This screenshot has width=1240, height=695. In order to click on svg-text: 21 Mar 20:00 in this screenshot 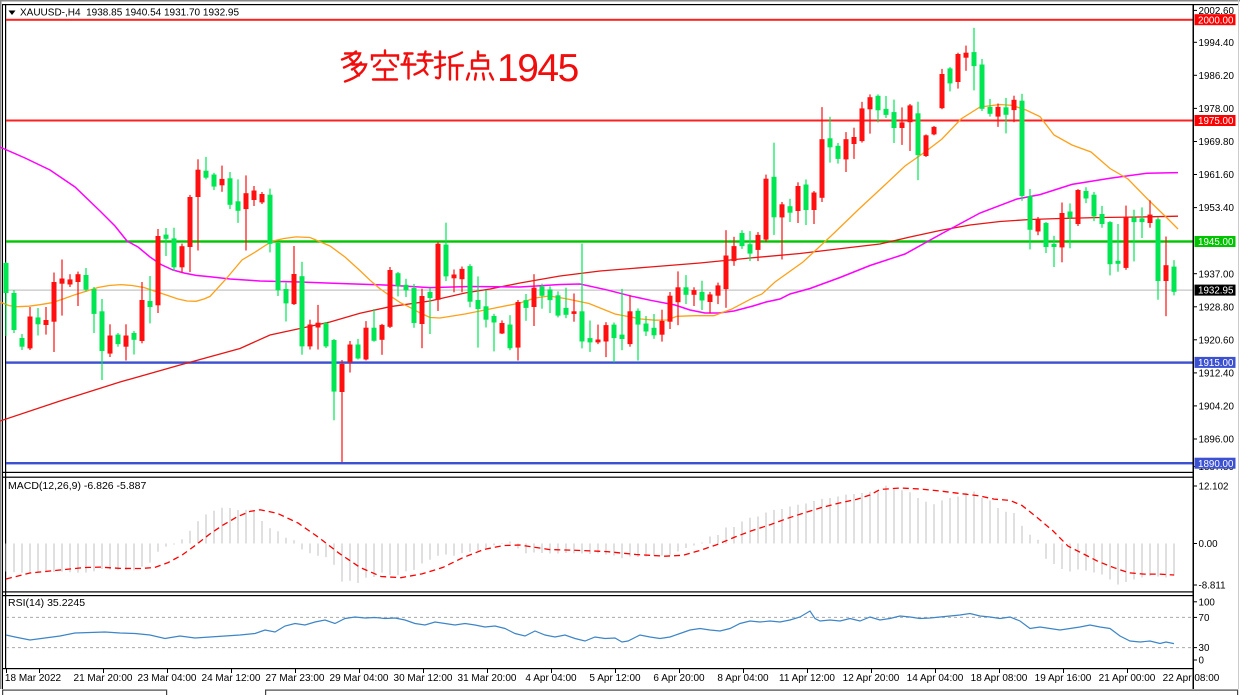, I will do `click(103, 678)`.